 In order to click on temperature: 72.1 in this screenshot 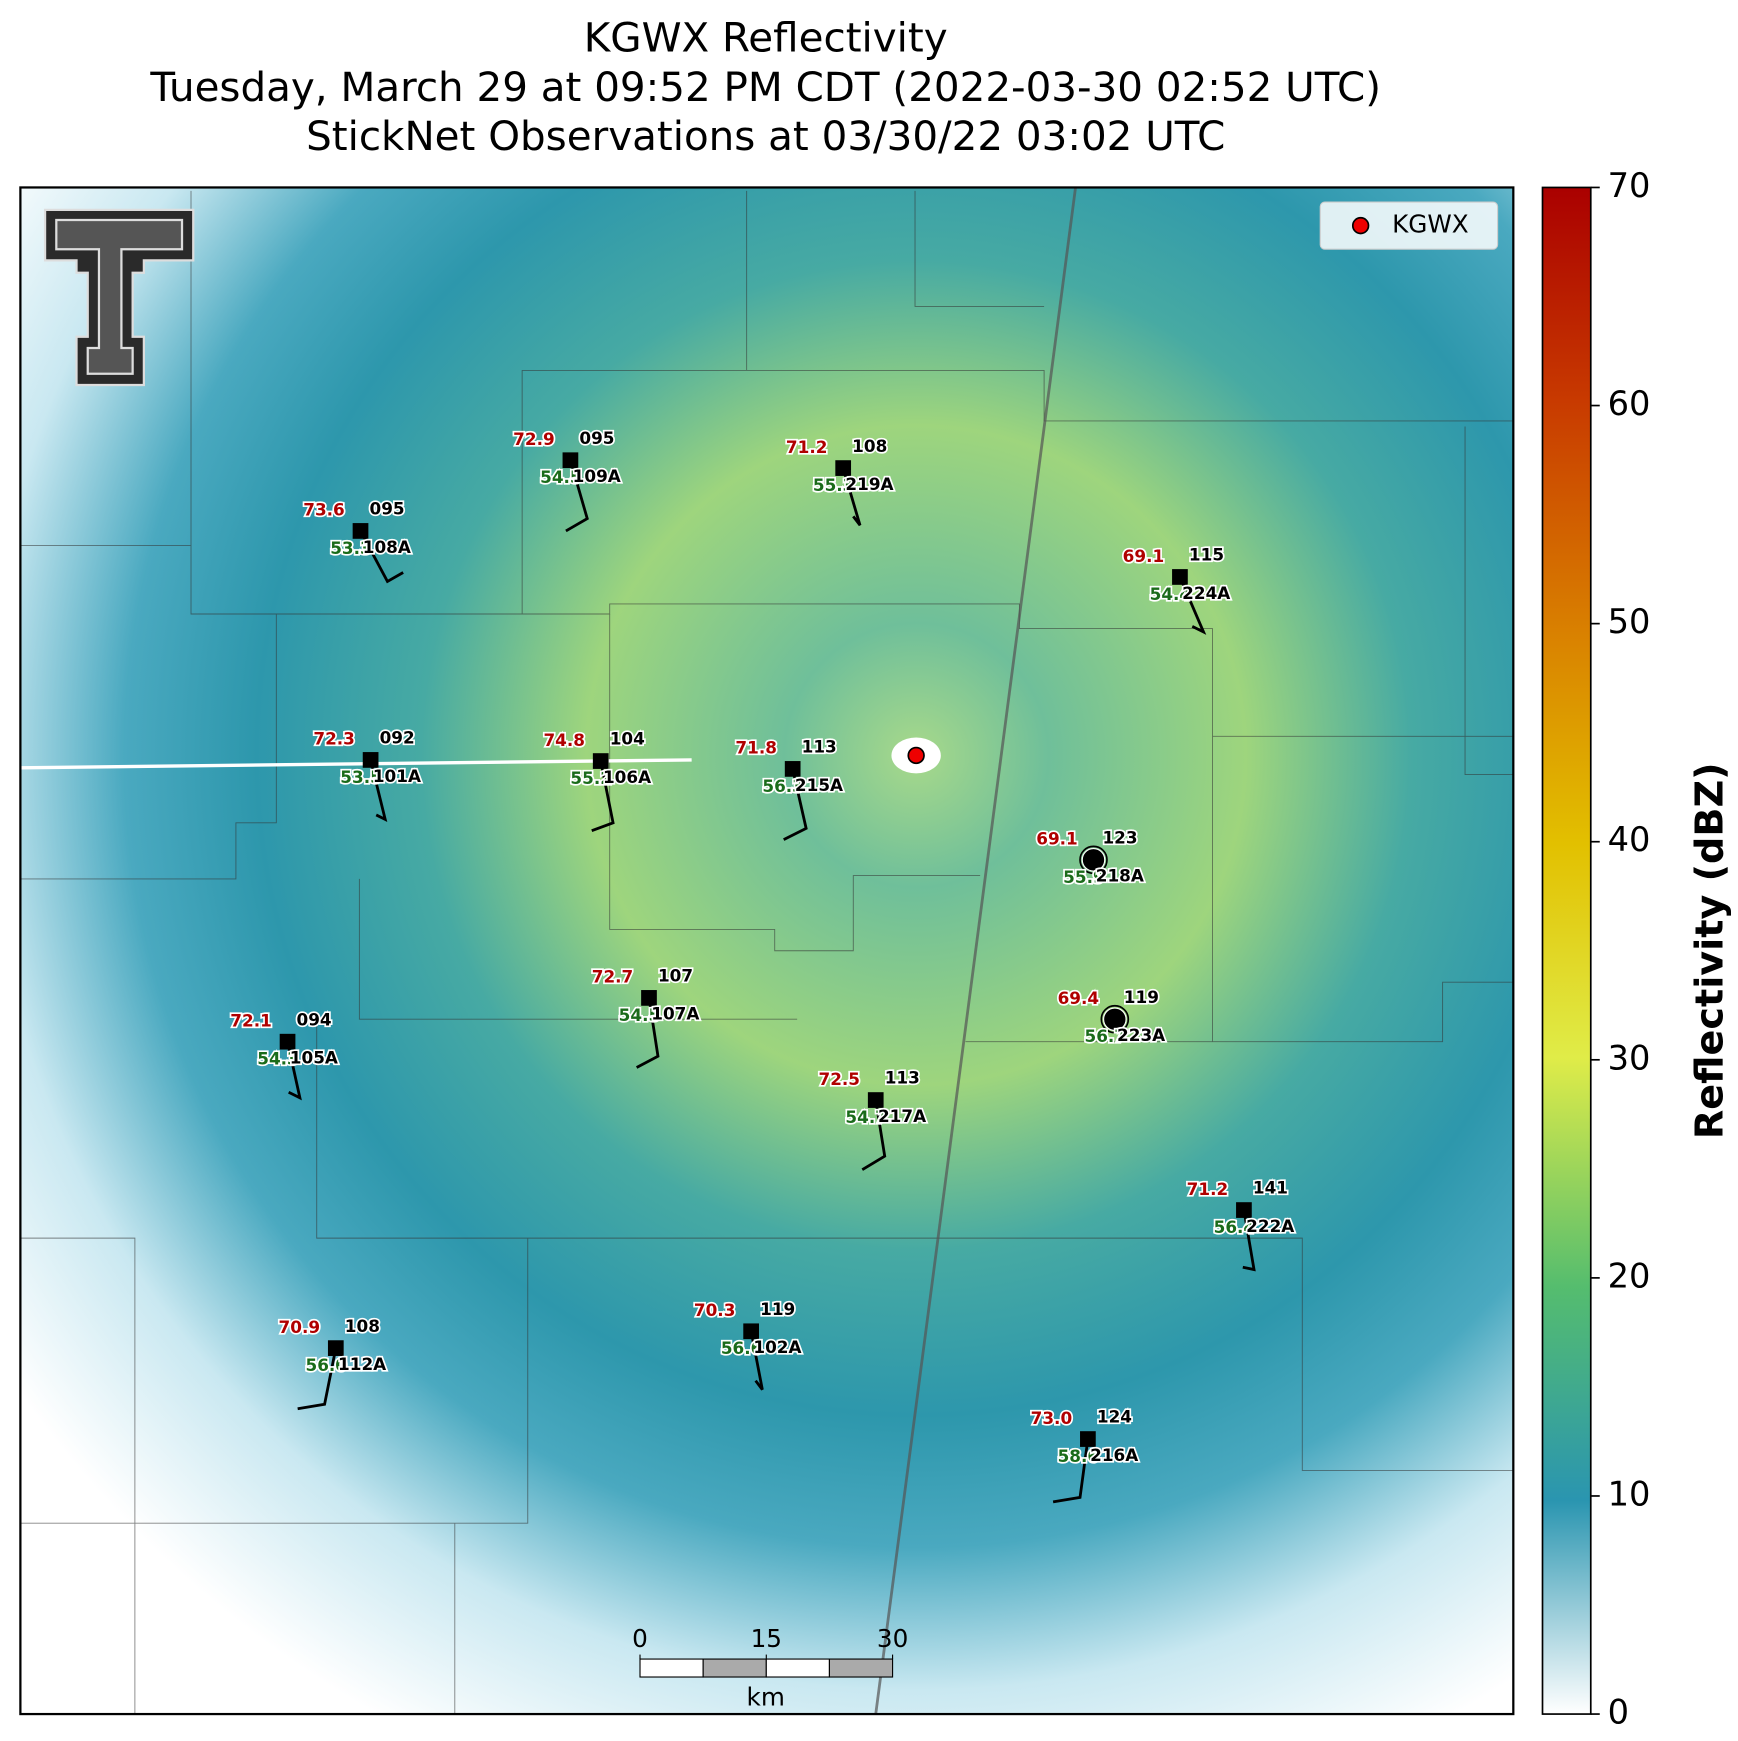, I will do `click(251, 1020)`.